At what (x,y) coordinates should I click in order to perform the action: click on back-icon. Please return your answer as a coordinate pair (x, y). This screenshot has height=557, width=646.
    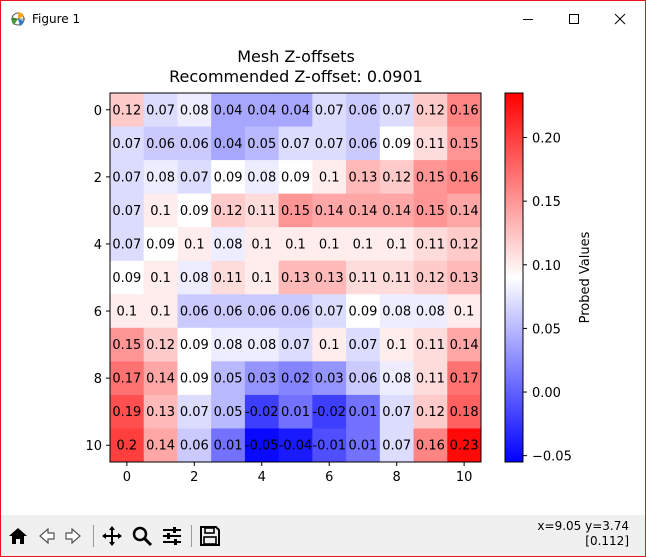
    Looking at the image, I should click on (47, 536).